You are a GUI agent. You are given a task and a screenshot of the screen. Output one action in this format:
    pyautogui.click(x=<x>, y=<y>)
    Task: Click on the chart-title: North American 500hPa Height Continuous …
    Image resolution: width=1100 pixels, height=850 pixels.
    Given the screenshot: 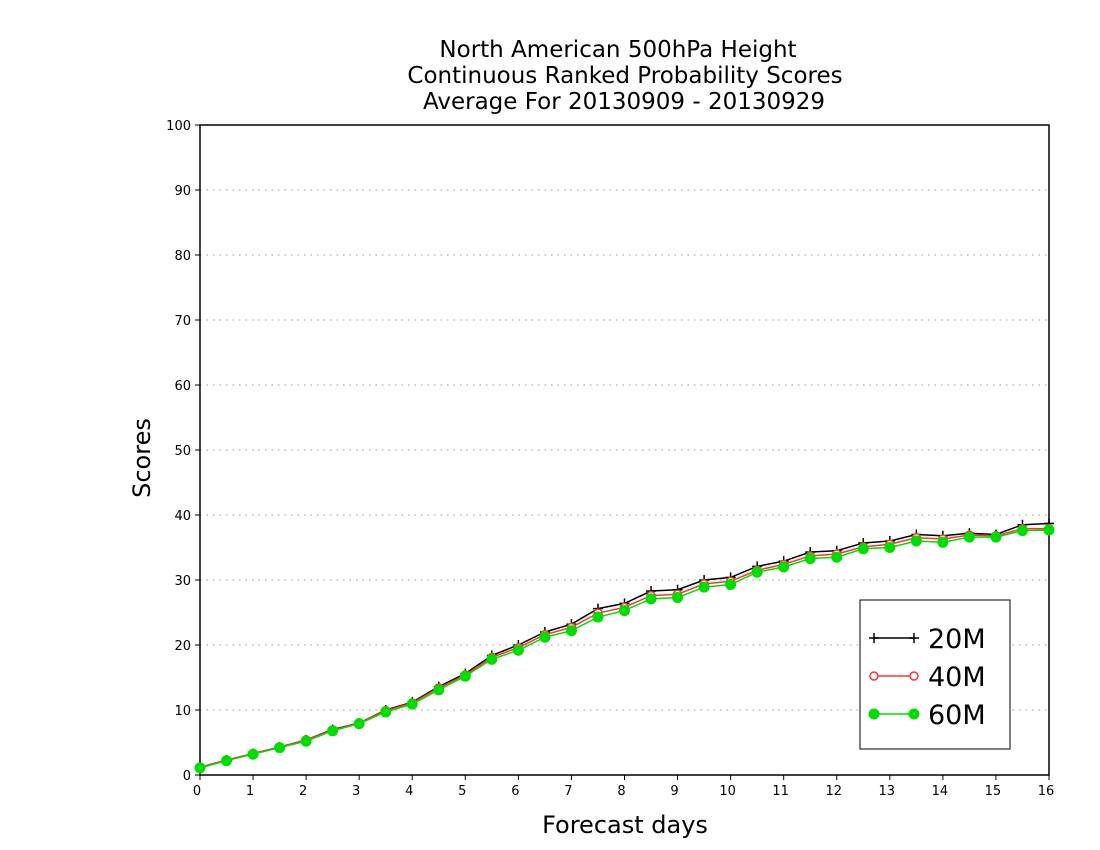 What is the action you would take?
    pyautogui.click(x=624, y=76)
    